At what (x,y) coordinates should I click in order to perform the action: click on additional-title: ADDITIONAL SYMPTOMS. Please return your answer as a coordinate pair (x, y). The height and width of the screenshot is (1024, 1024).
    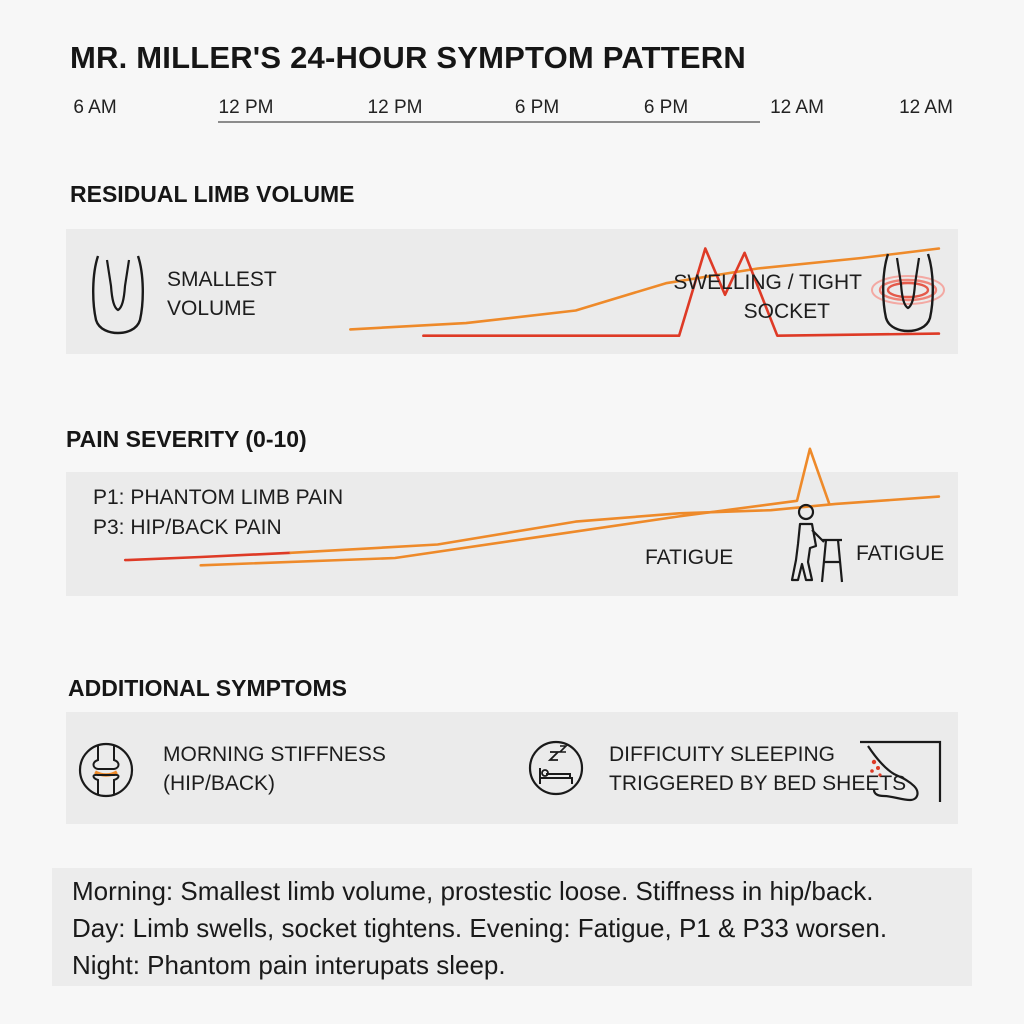
    Looking at the image, I should click on (207, 688).